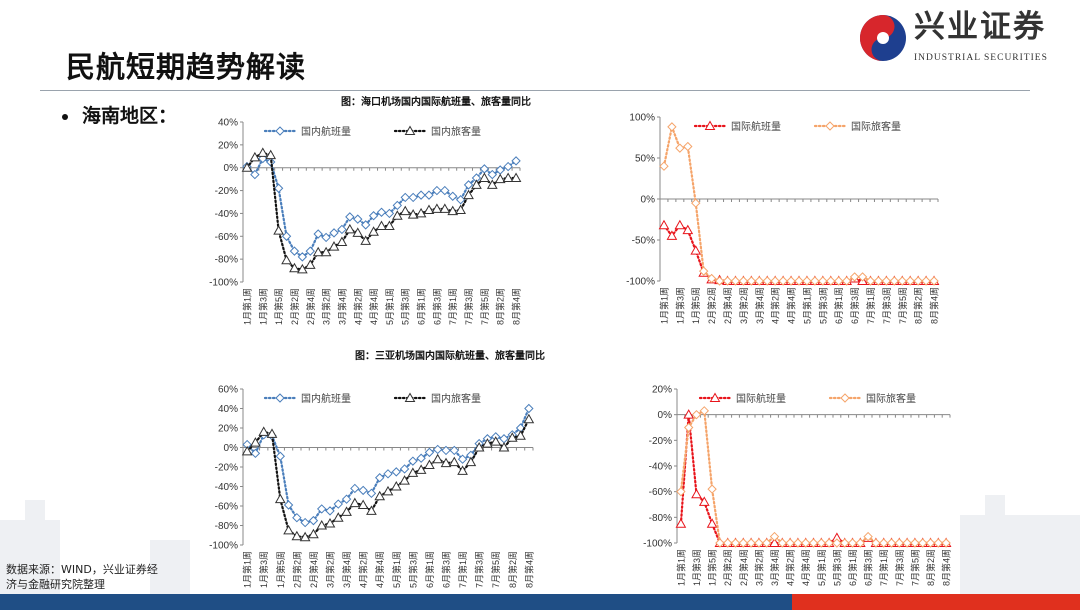  What do you see at coordinates (512, 569) in the screenshot?
I see `x-tick-label: 8月第2周` at bounding box center [512, 569].